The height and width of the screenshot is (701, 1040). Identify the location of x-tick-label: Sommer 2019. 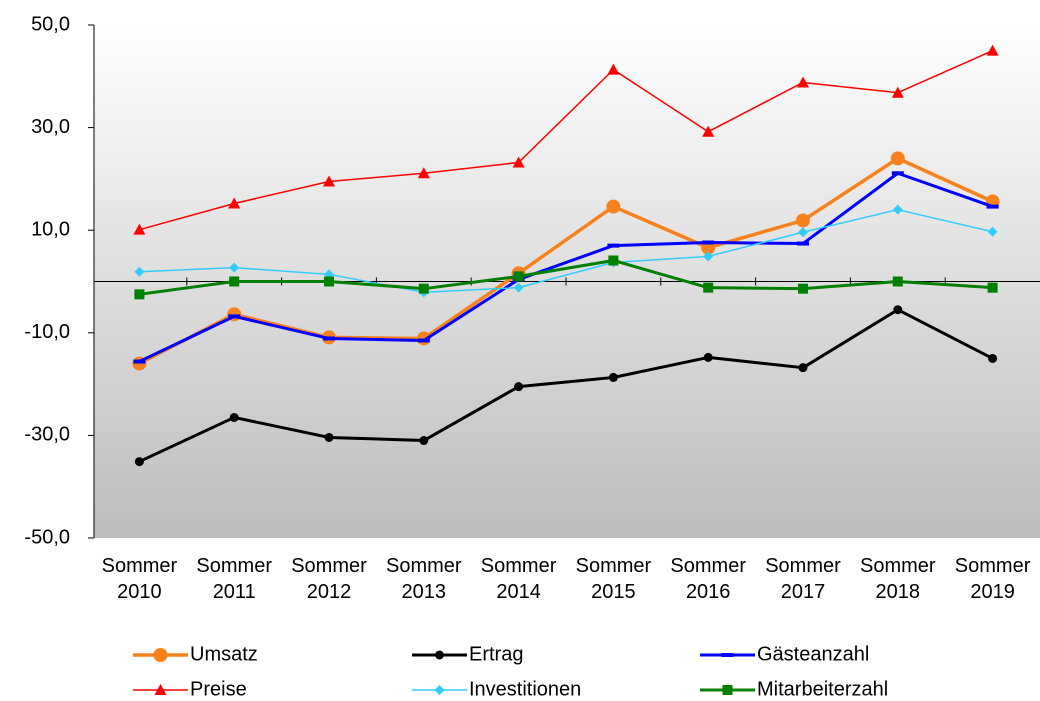
(993, 579).